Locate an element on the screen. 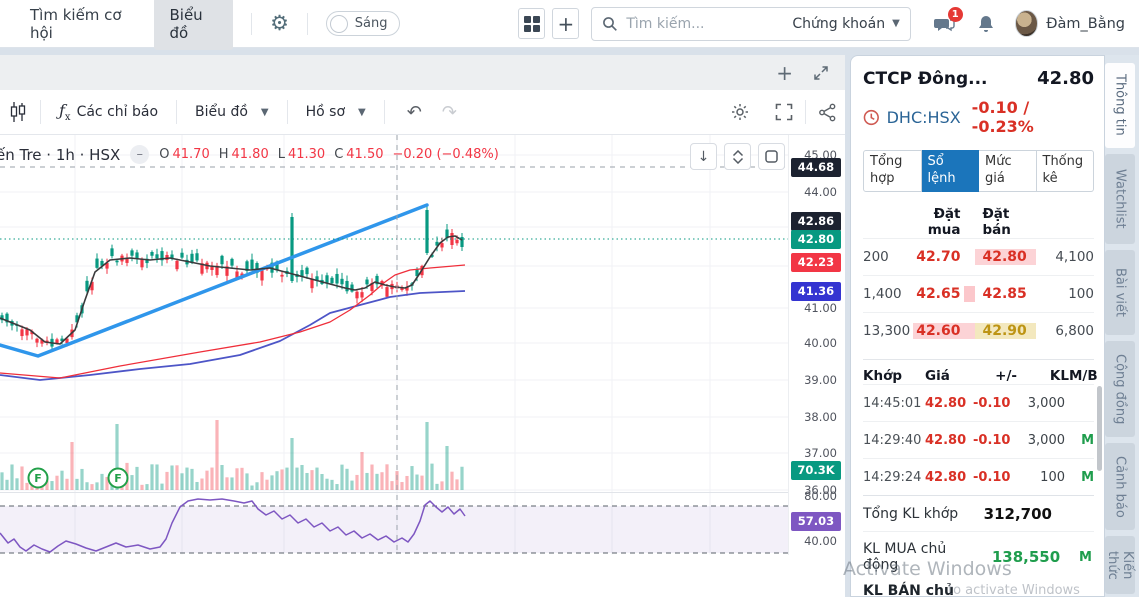 Image resolution: width=1139 pixels, height=597 pixels. panel-tab: Sổ lệnh is located at coordinates (950, 171).